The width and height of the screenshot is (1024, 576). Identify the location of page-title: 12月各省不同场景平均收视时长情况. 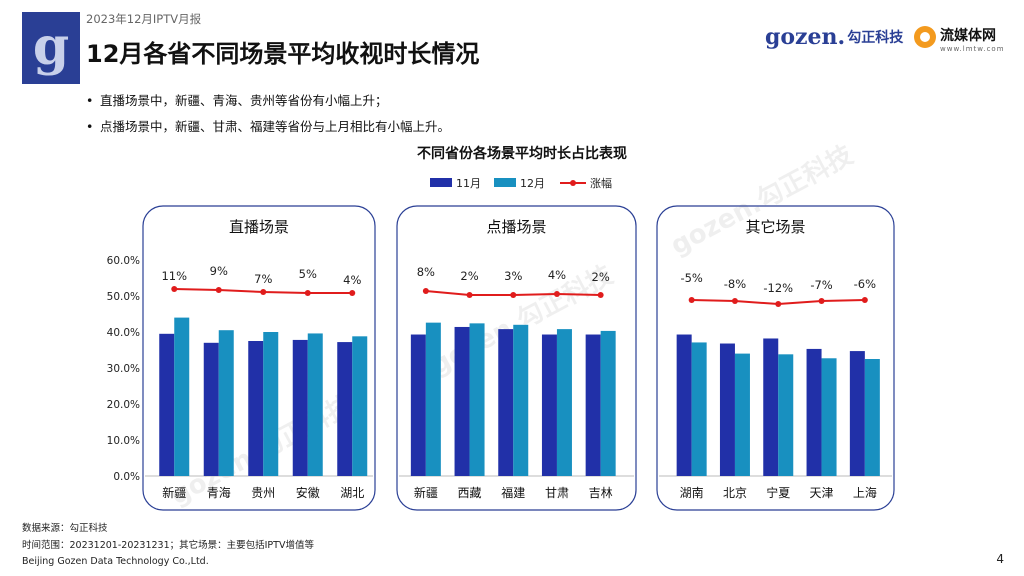
(283, 54).